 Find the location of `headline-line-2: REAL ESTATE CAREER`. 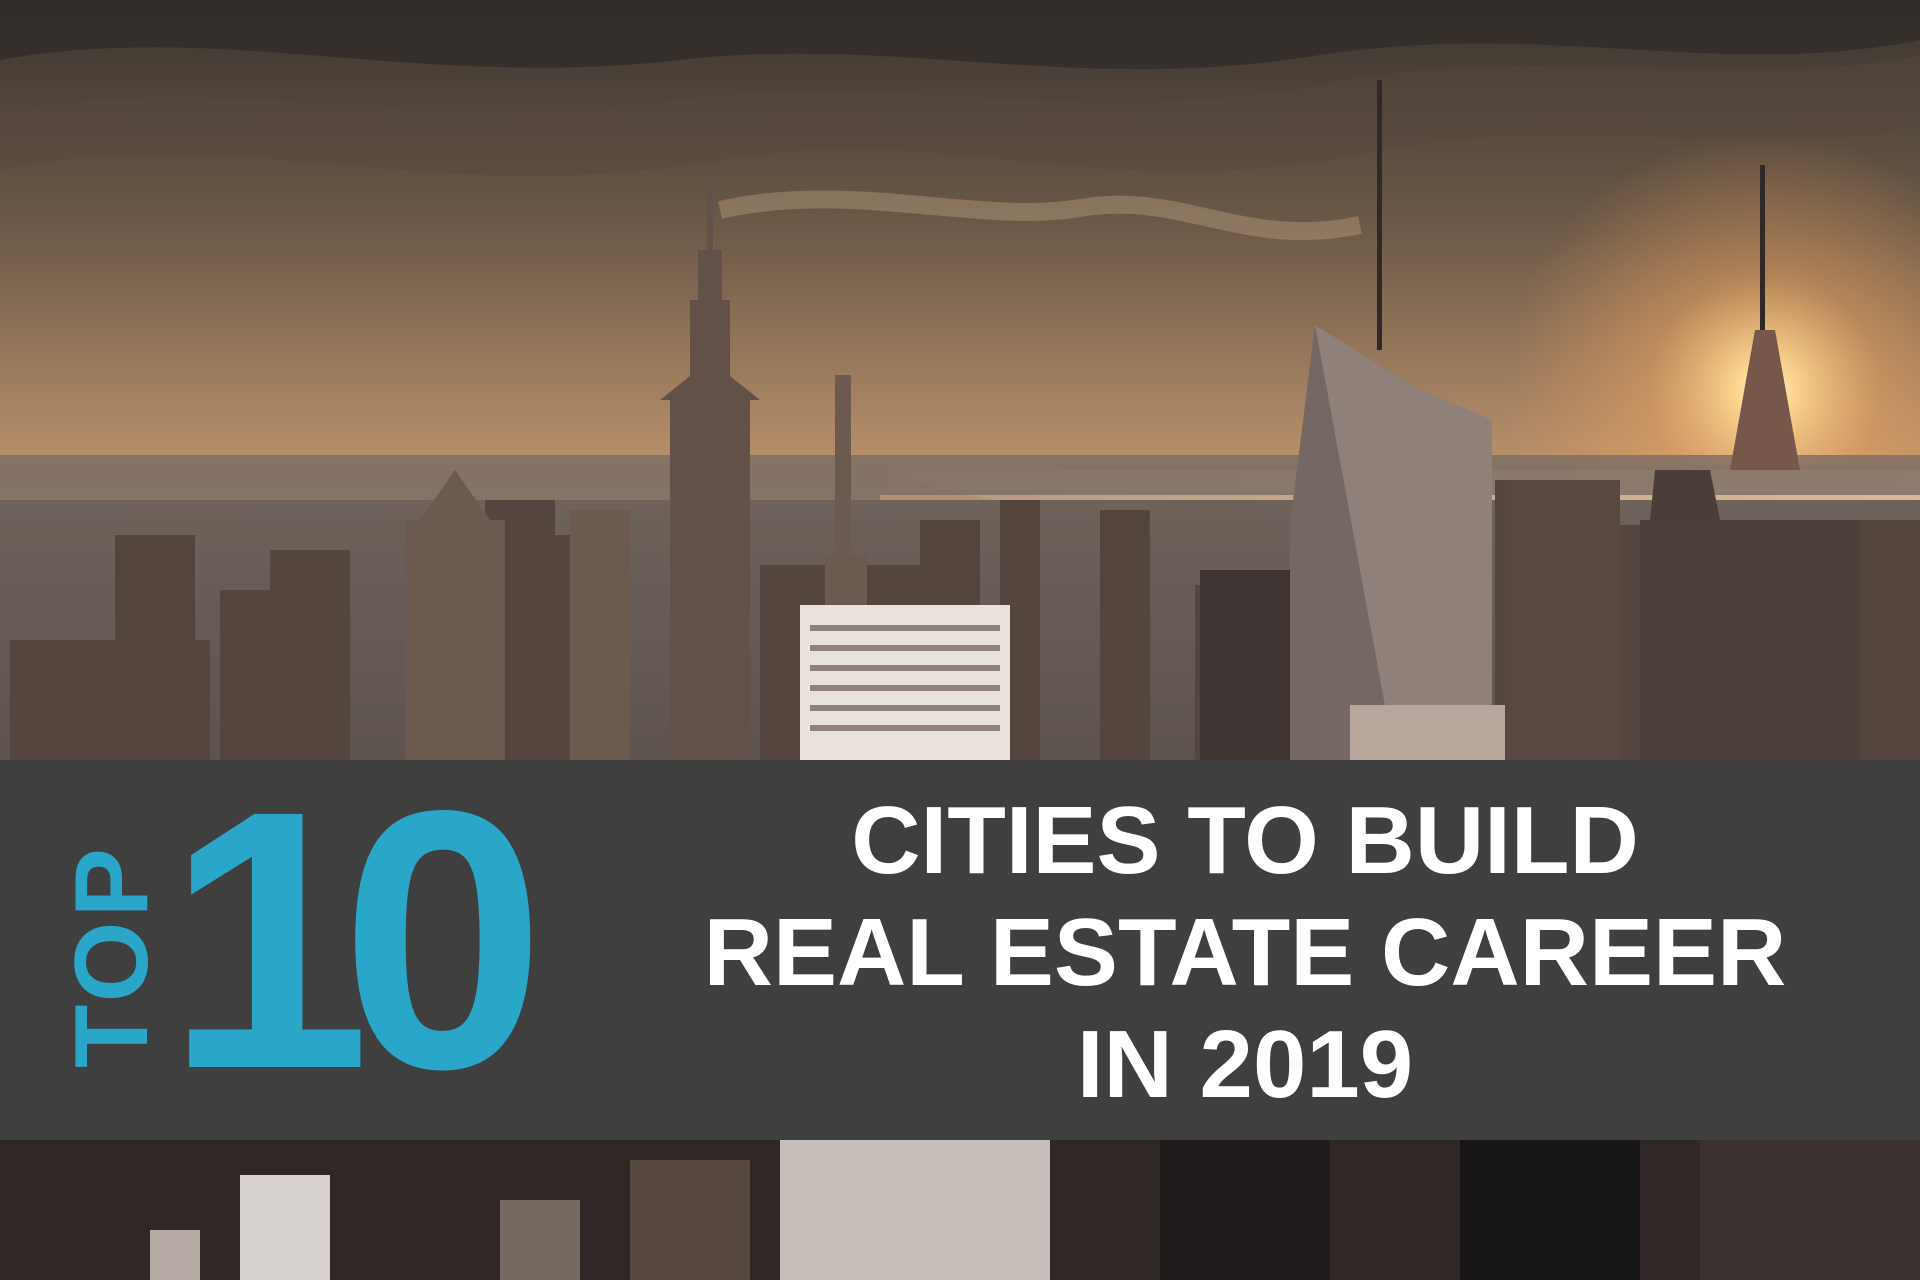

headline-line-2: REAL ESTATE CAREER is located at coordinates (1245, 952).